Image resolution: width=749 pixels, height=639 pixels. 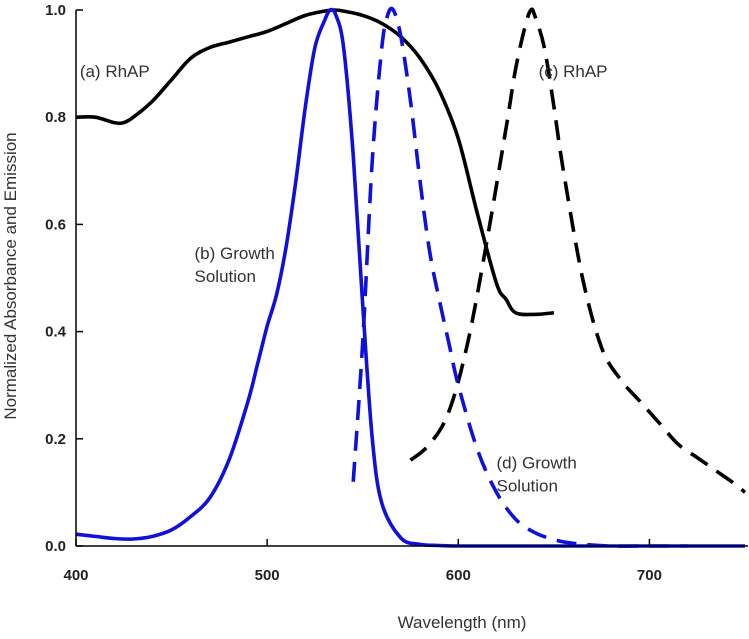 What do you see at coordinates (462, 622) in the screenshot?
I see `x-axis-label: Wavelength (nm)` at bounding box center [462, 622].